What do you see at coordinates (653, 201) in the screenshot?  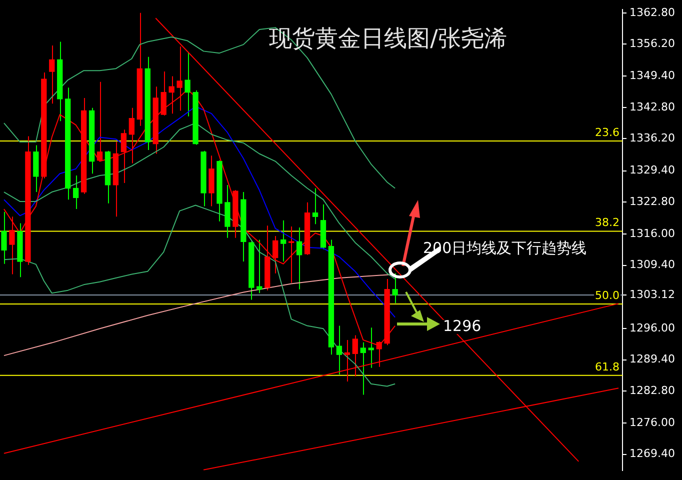 I see `y-tick-label: 1322.80` at bounding box center [653, 201].